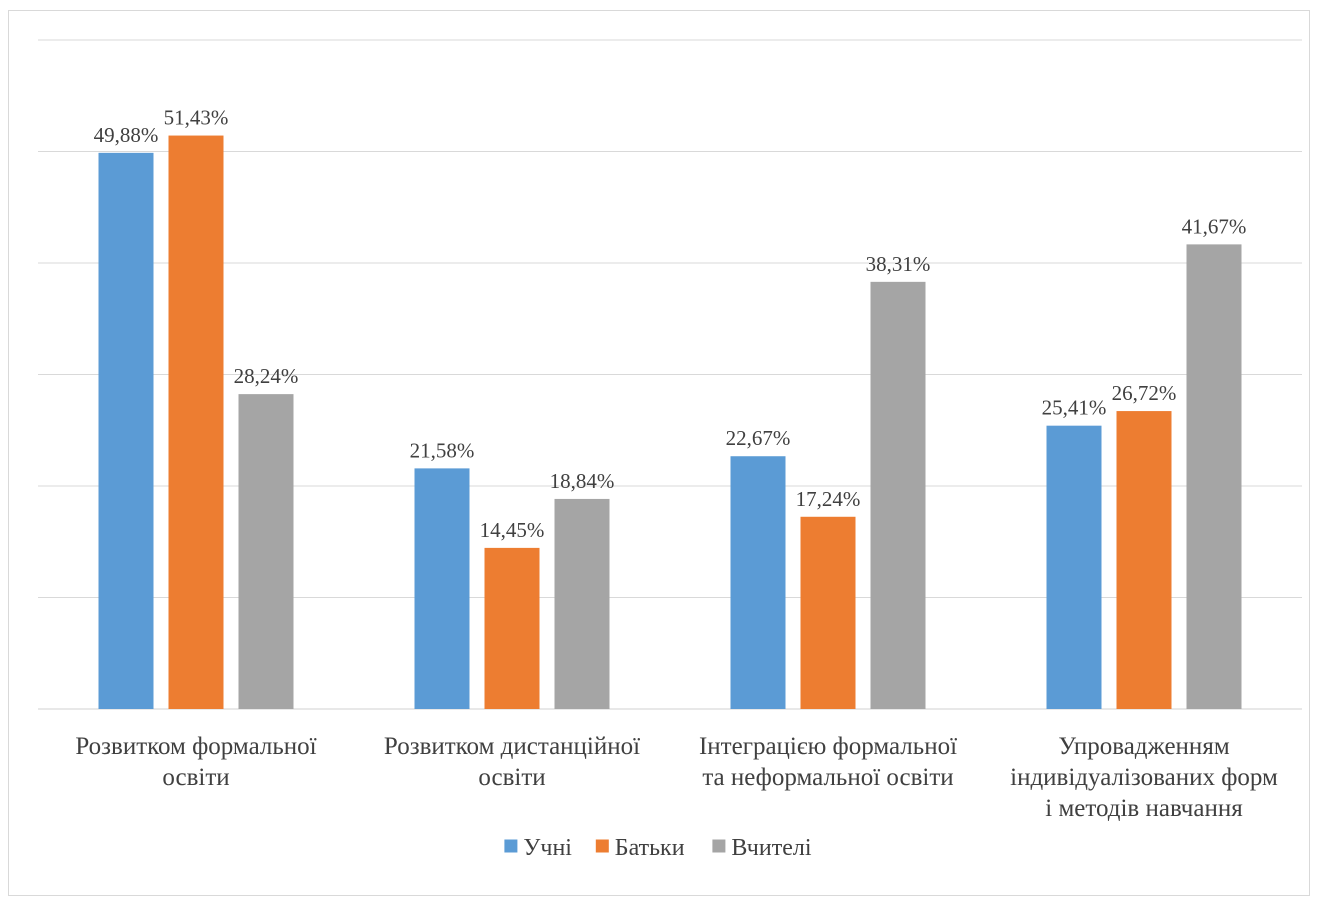 The image size is (1321, 905). What do you see at coordinates (1144, 777) in the screenshot?
I see `category-label: індивідуалізованих форм` at bounding box center [1144, 777].